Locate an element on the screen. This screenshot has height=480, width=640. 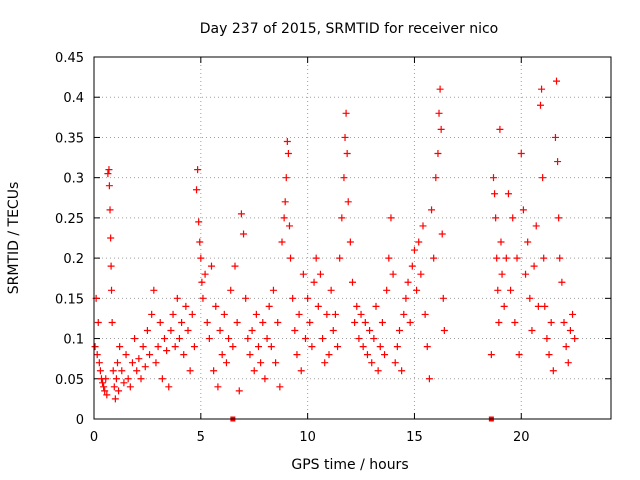
y-tick-labels: 0 0.05 0.1 0.15 0.2 0.25 0.3 0.35 0.4 0.45 is located at coordinates (69, 239).